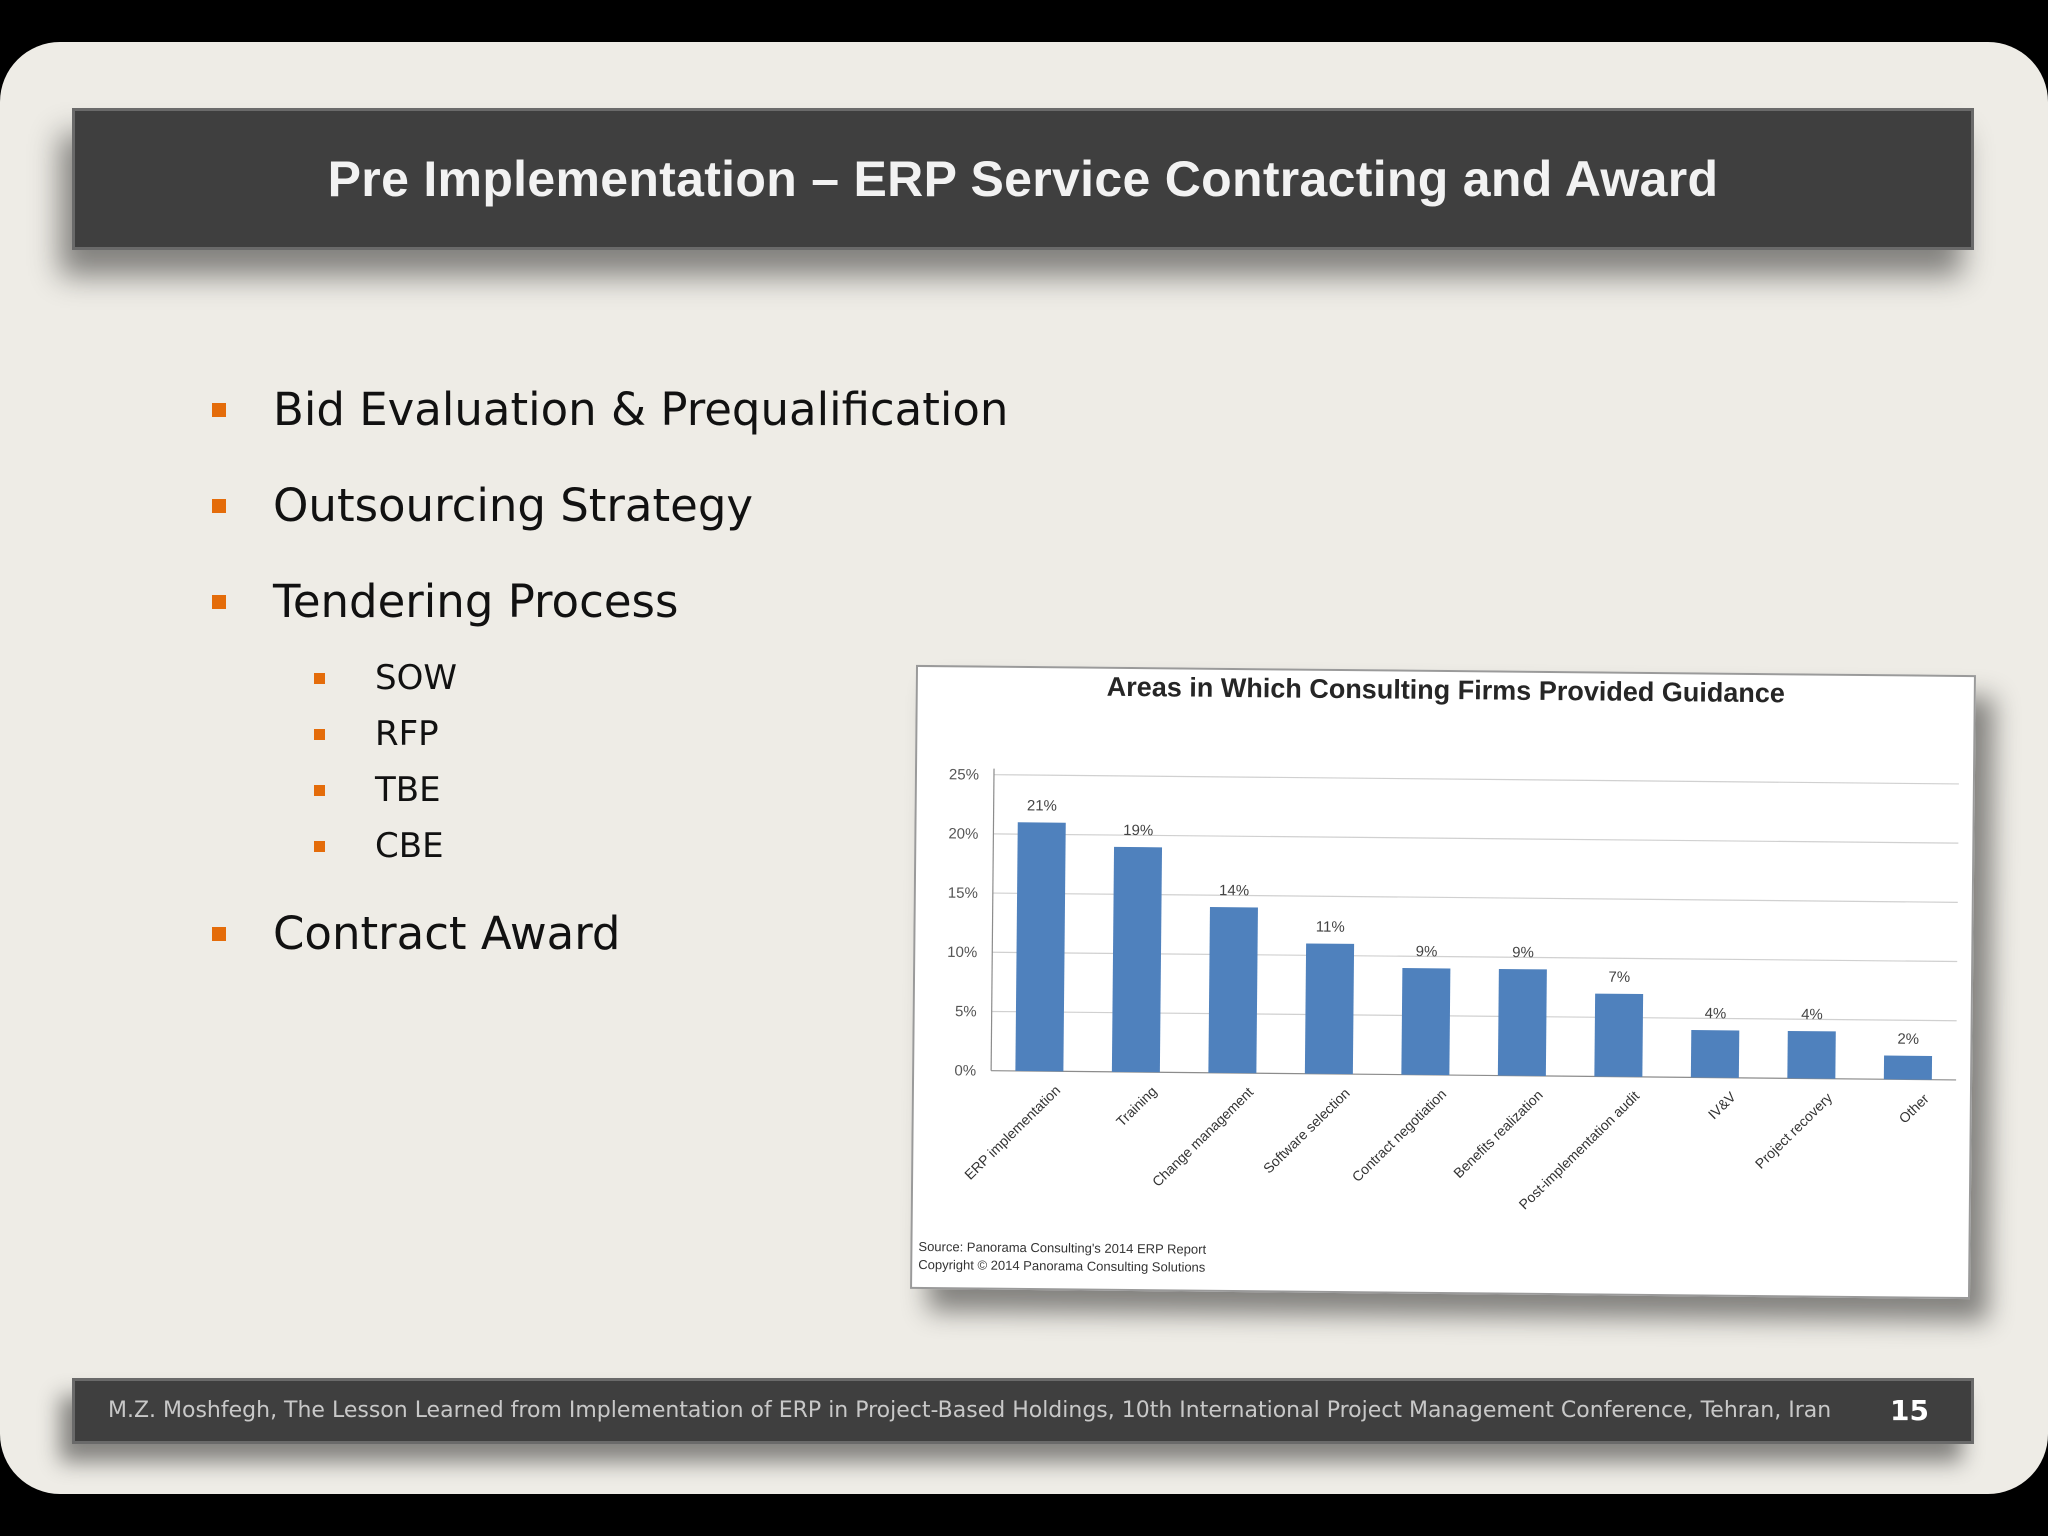 The image size is (2048, 1536). I want to click on x-tick-label: Benefits realization, so click(1498, 1134).